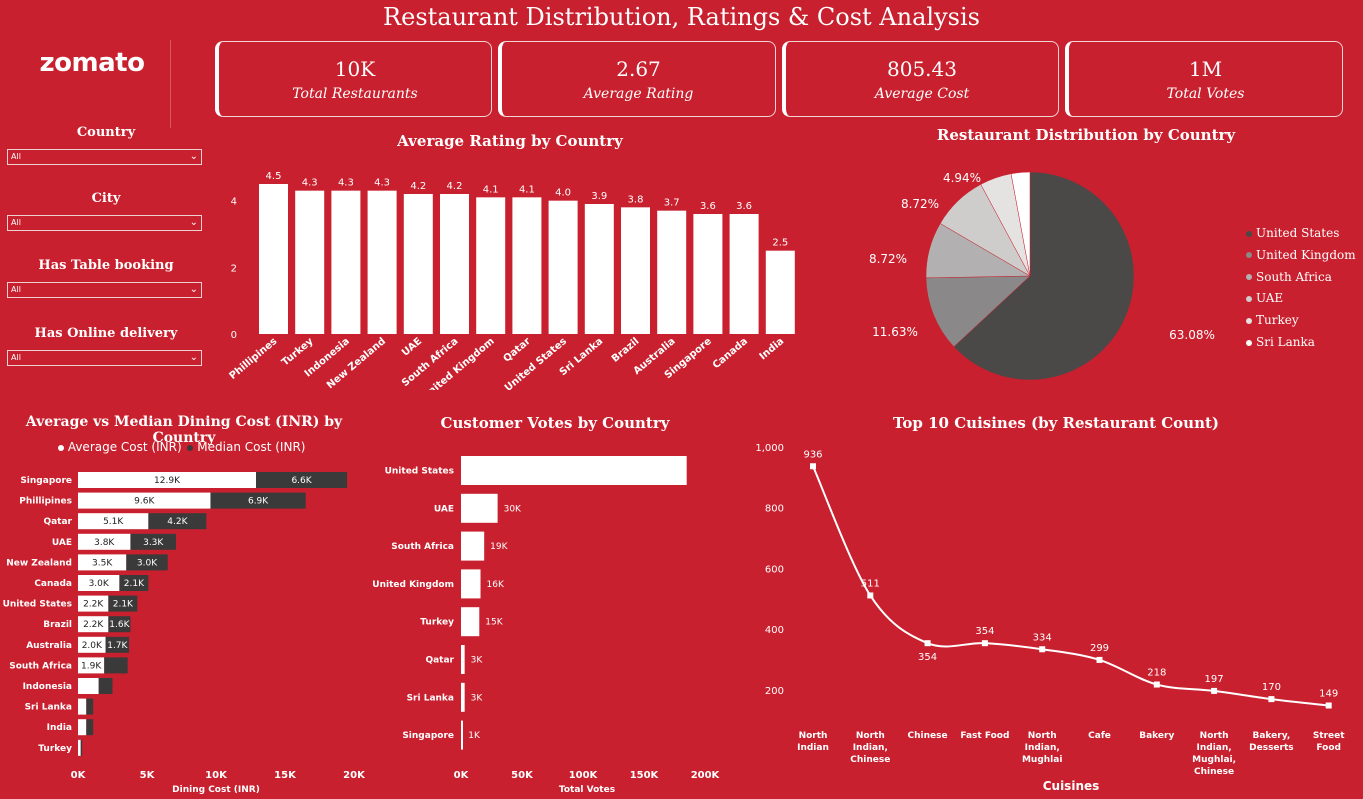 Image resolution: width=1363 pixels, height=799 pixels. What do you see at coordinates (39, 563) in the screenshot?
I see `category-label: New Zealand` at bounding box center [39, 563].